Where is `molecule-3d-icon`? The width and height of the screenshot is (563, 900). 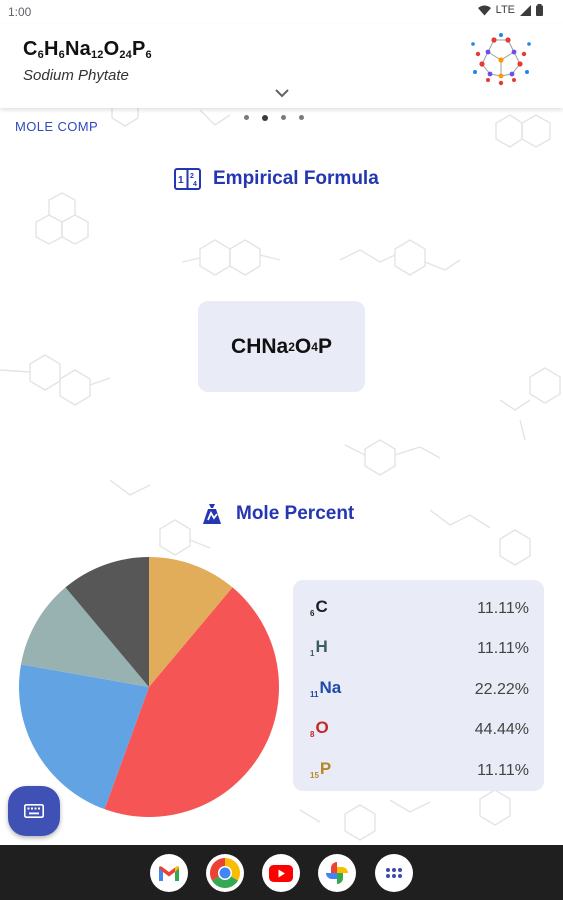 molecule-3d-icon is located at coordinates (501, 60).